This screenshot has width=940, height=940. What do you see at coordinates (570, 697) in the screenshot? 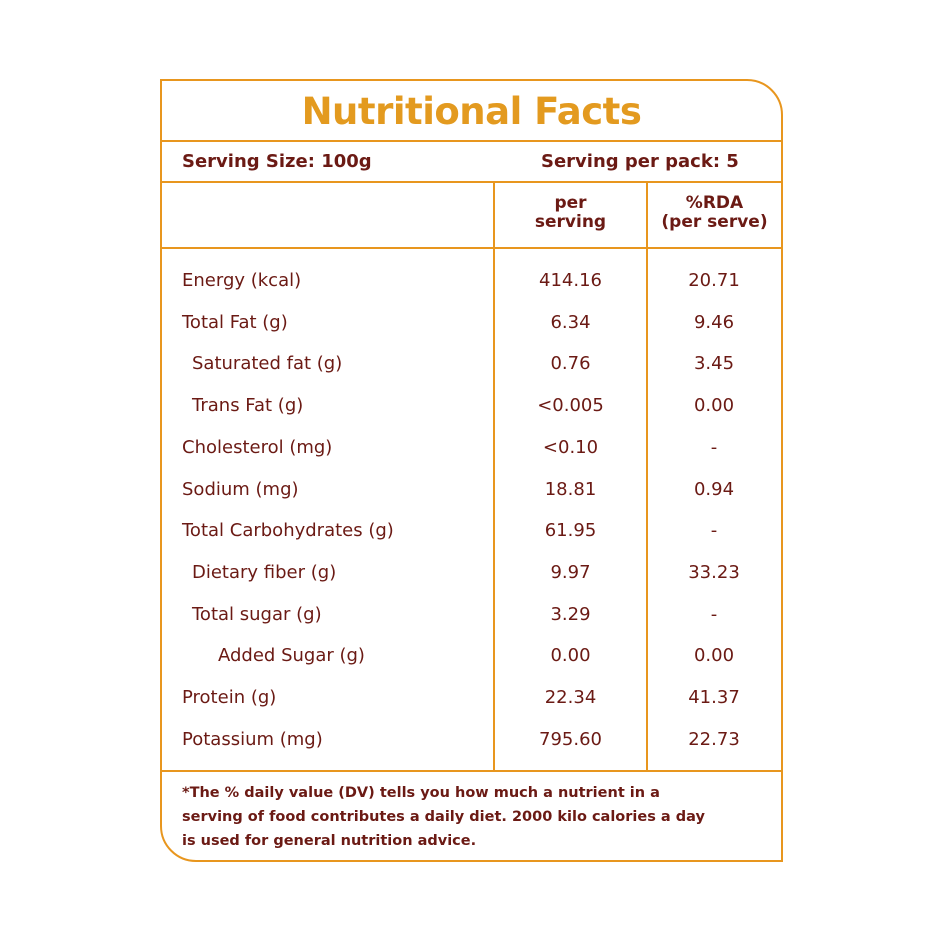
I see `per-serving-value: 22.34` at bounding box center [570, 697].